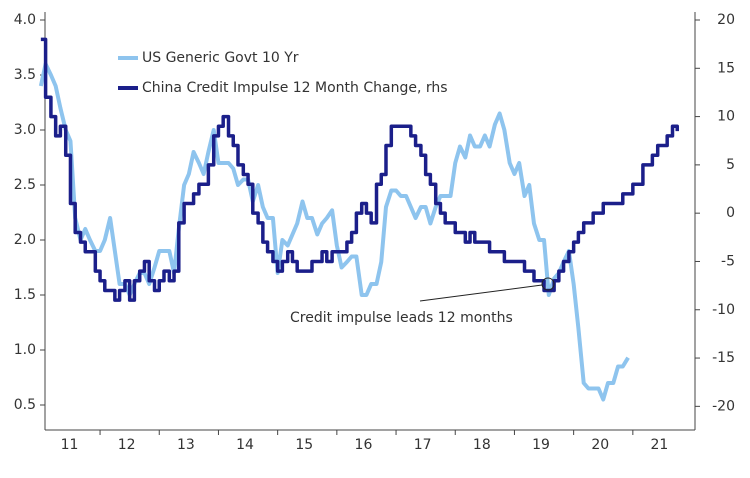 This screenshot has width=750, height=478. I want to click on y2-tick-label: 10, so click(726, 117).